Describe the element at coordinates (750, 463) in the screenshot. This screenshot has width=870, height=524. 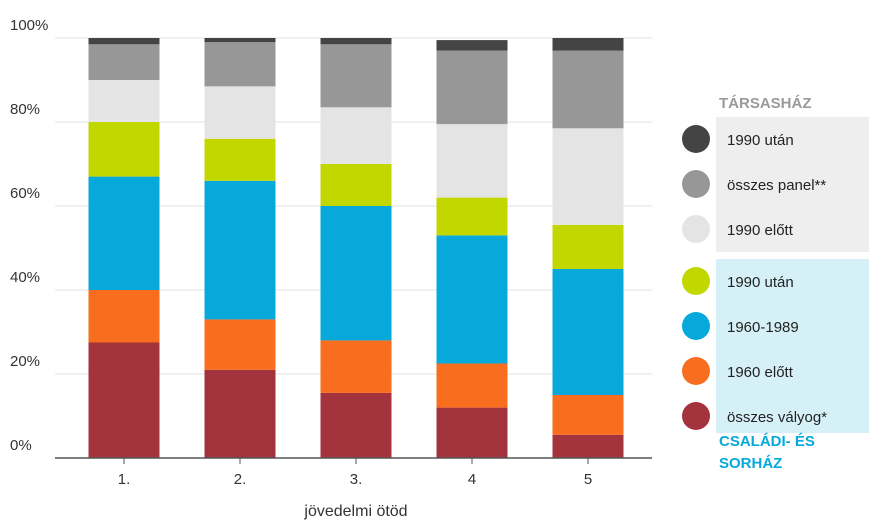
I see `legend-group-title: SORHÁZ` at that location.